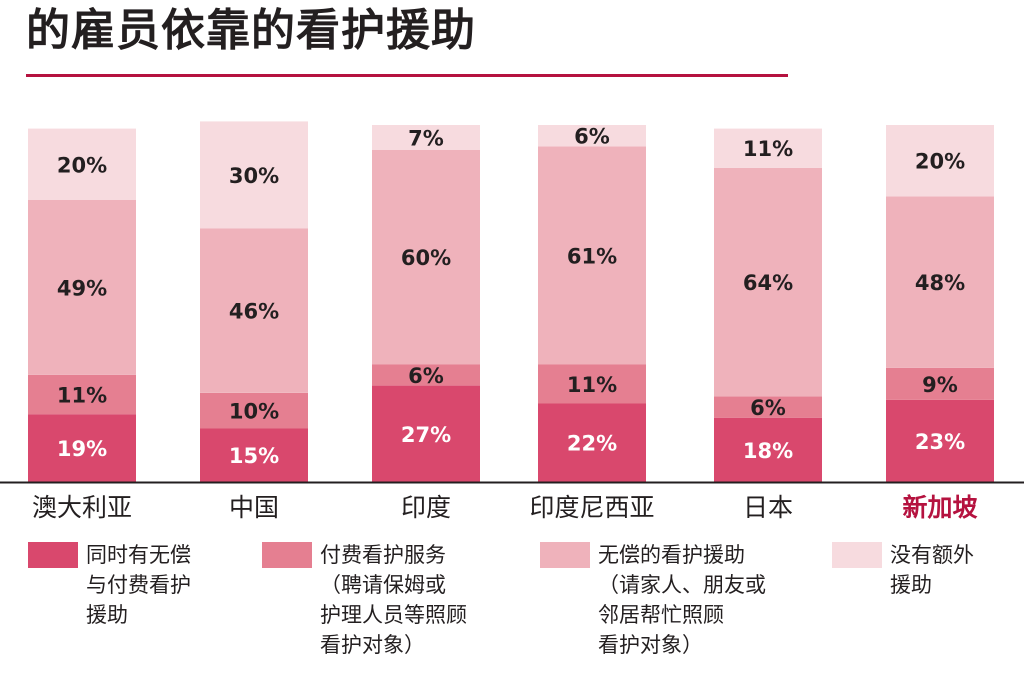  Describe the element at coordinates (407, 75) in the screenshot. I see `title-rule` at that location.